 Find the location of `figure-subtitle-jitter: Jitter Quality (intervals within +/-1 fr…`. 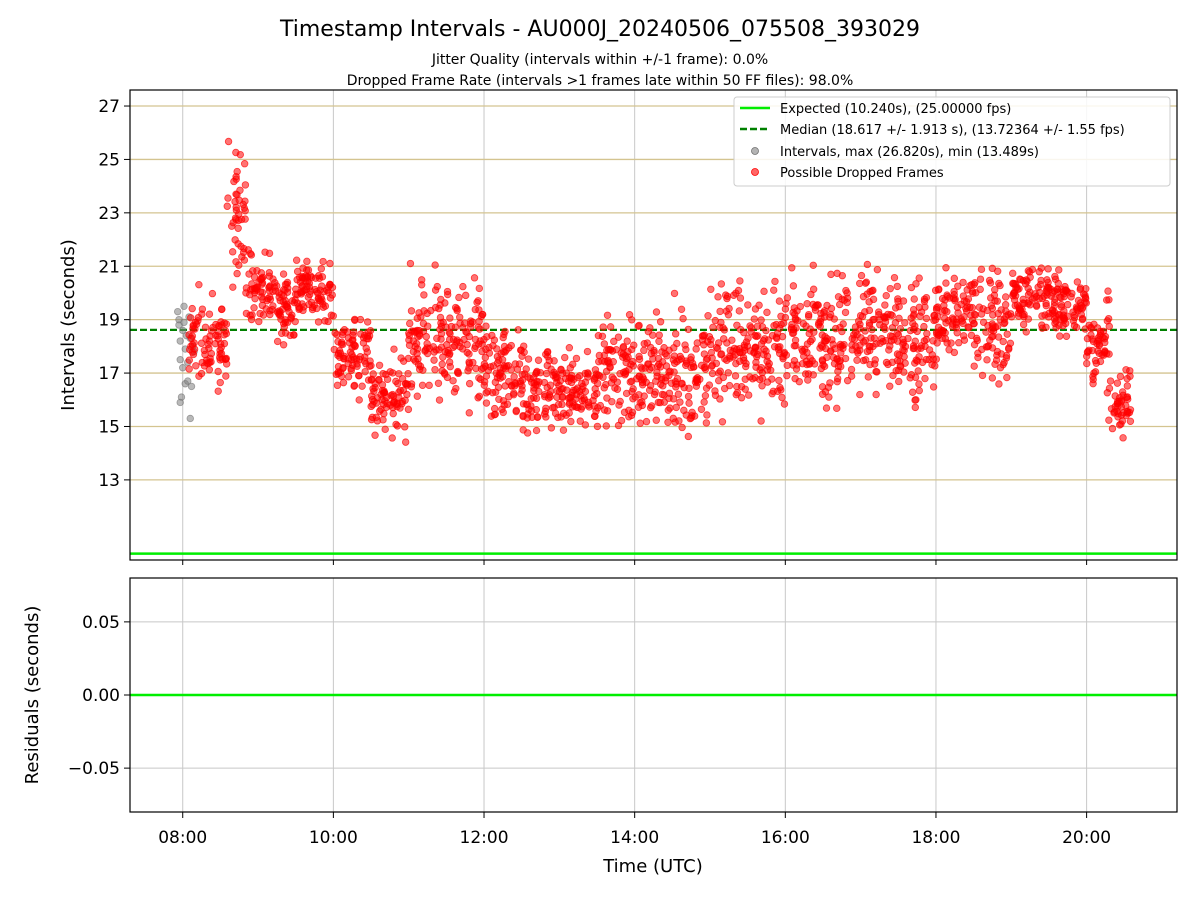

figure-subtitle-jitter: Jitter Quality (intervals within +/-1 fr… is located at coordinates (599, 60).